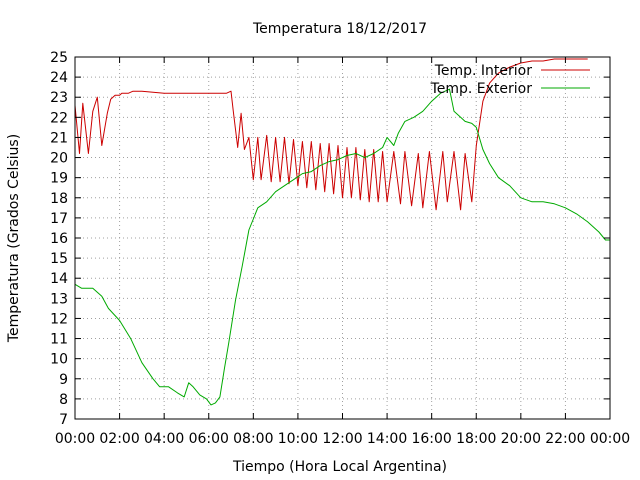 The width and height of the screenshot is (640, 480). Describe the element at coordinates (59, 360) in the screenshot. I see `y-tick-label: 10` at that location.